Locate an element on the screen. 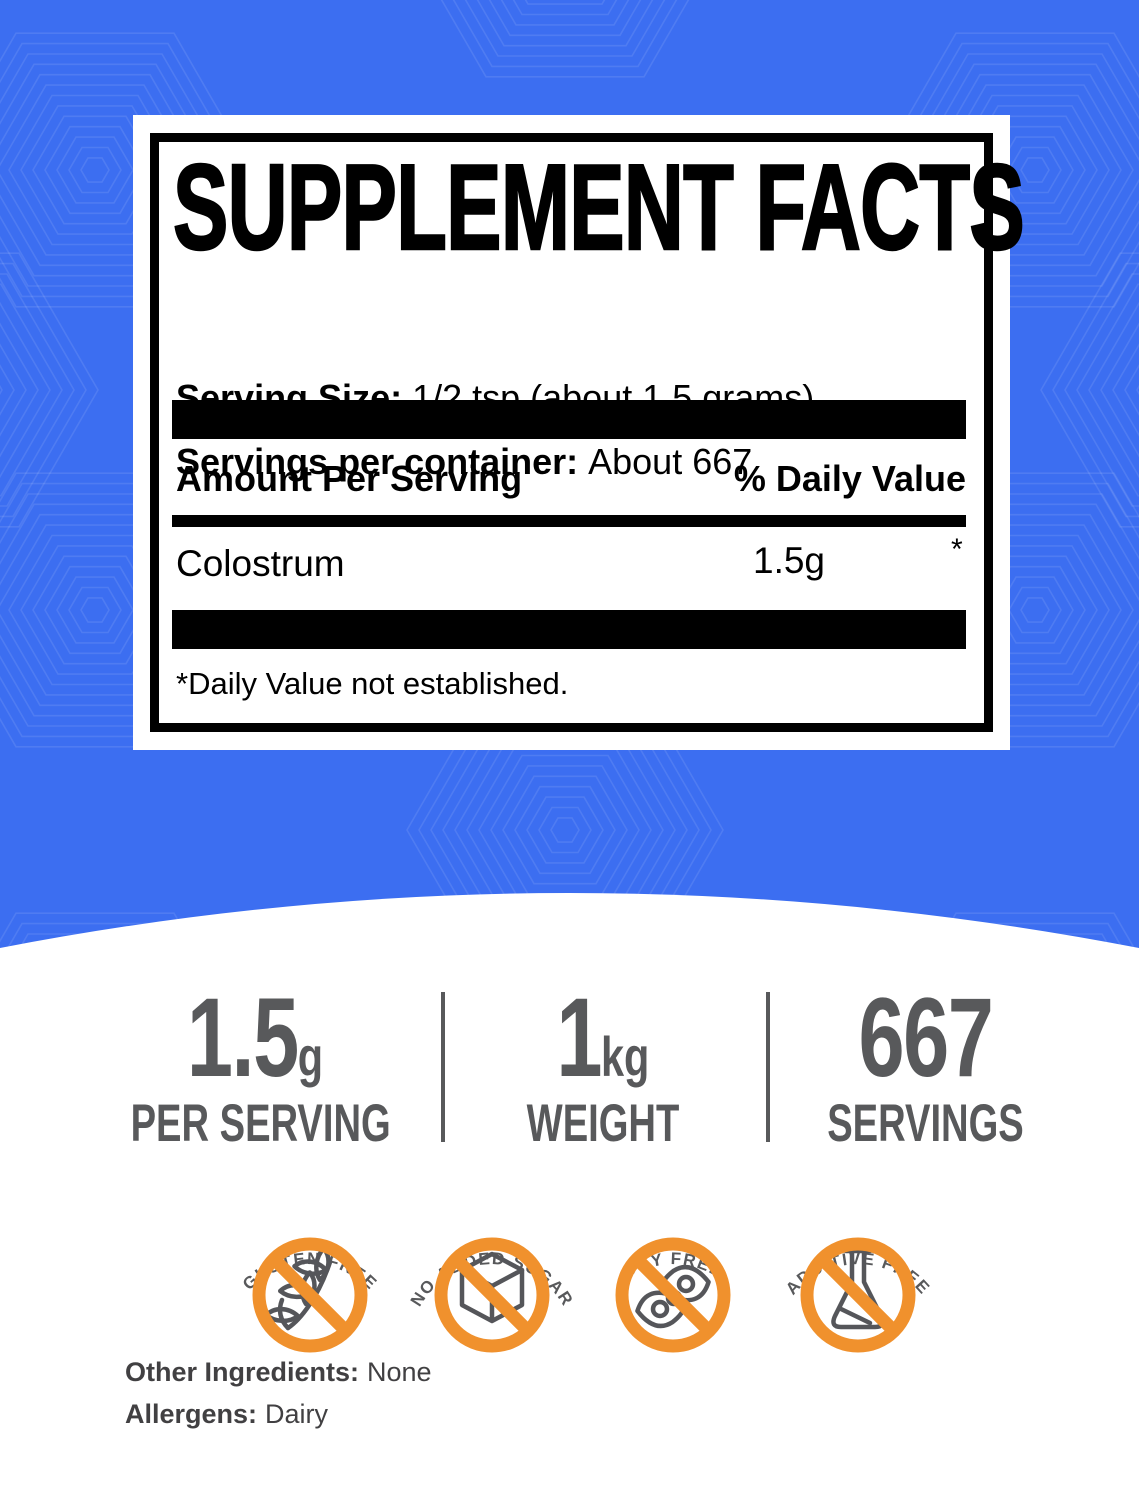 The height and width of the screenshot is (1500, 1139). facts-title: SUPPLEMENT FACTS is located at coordinates (598, 207).